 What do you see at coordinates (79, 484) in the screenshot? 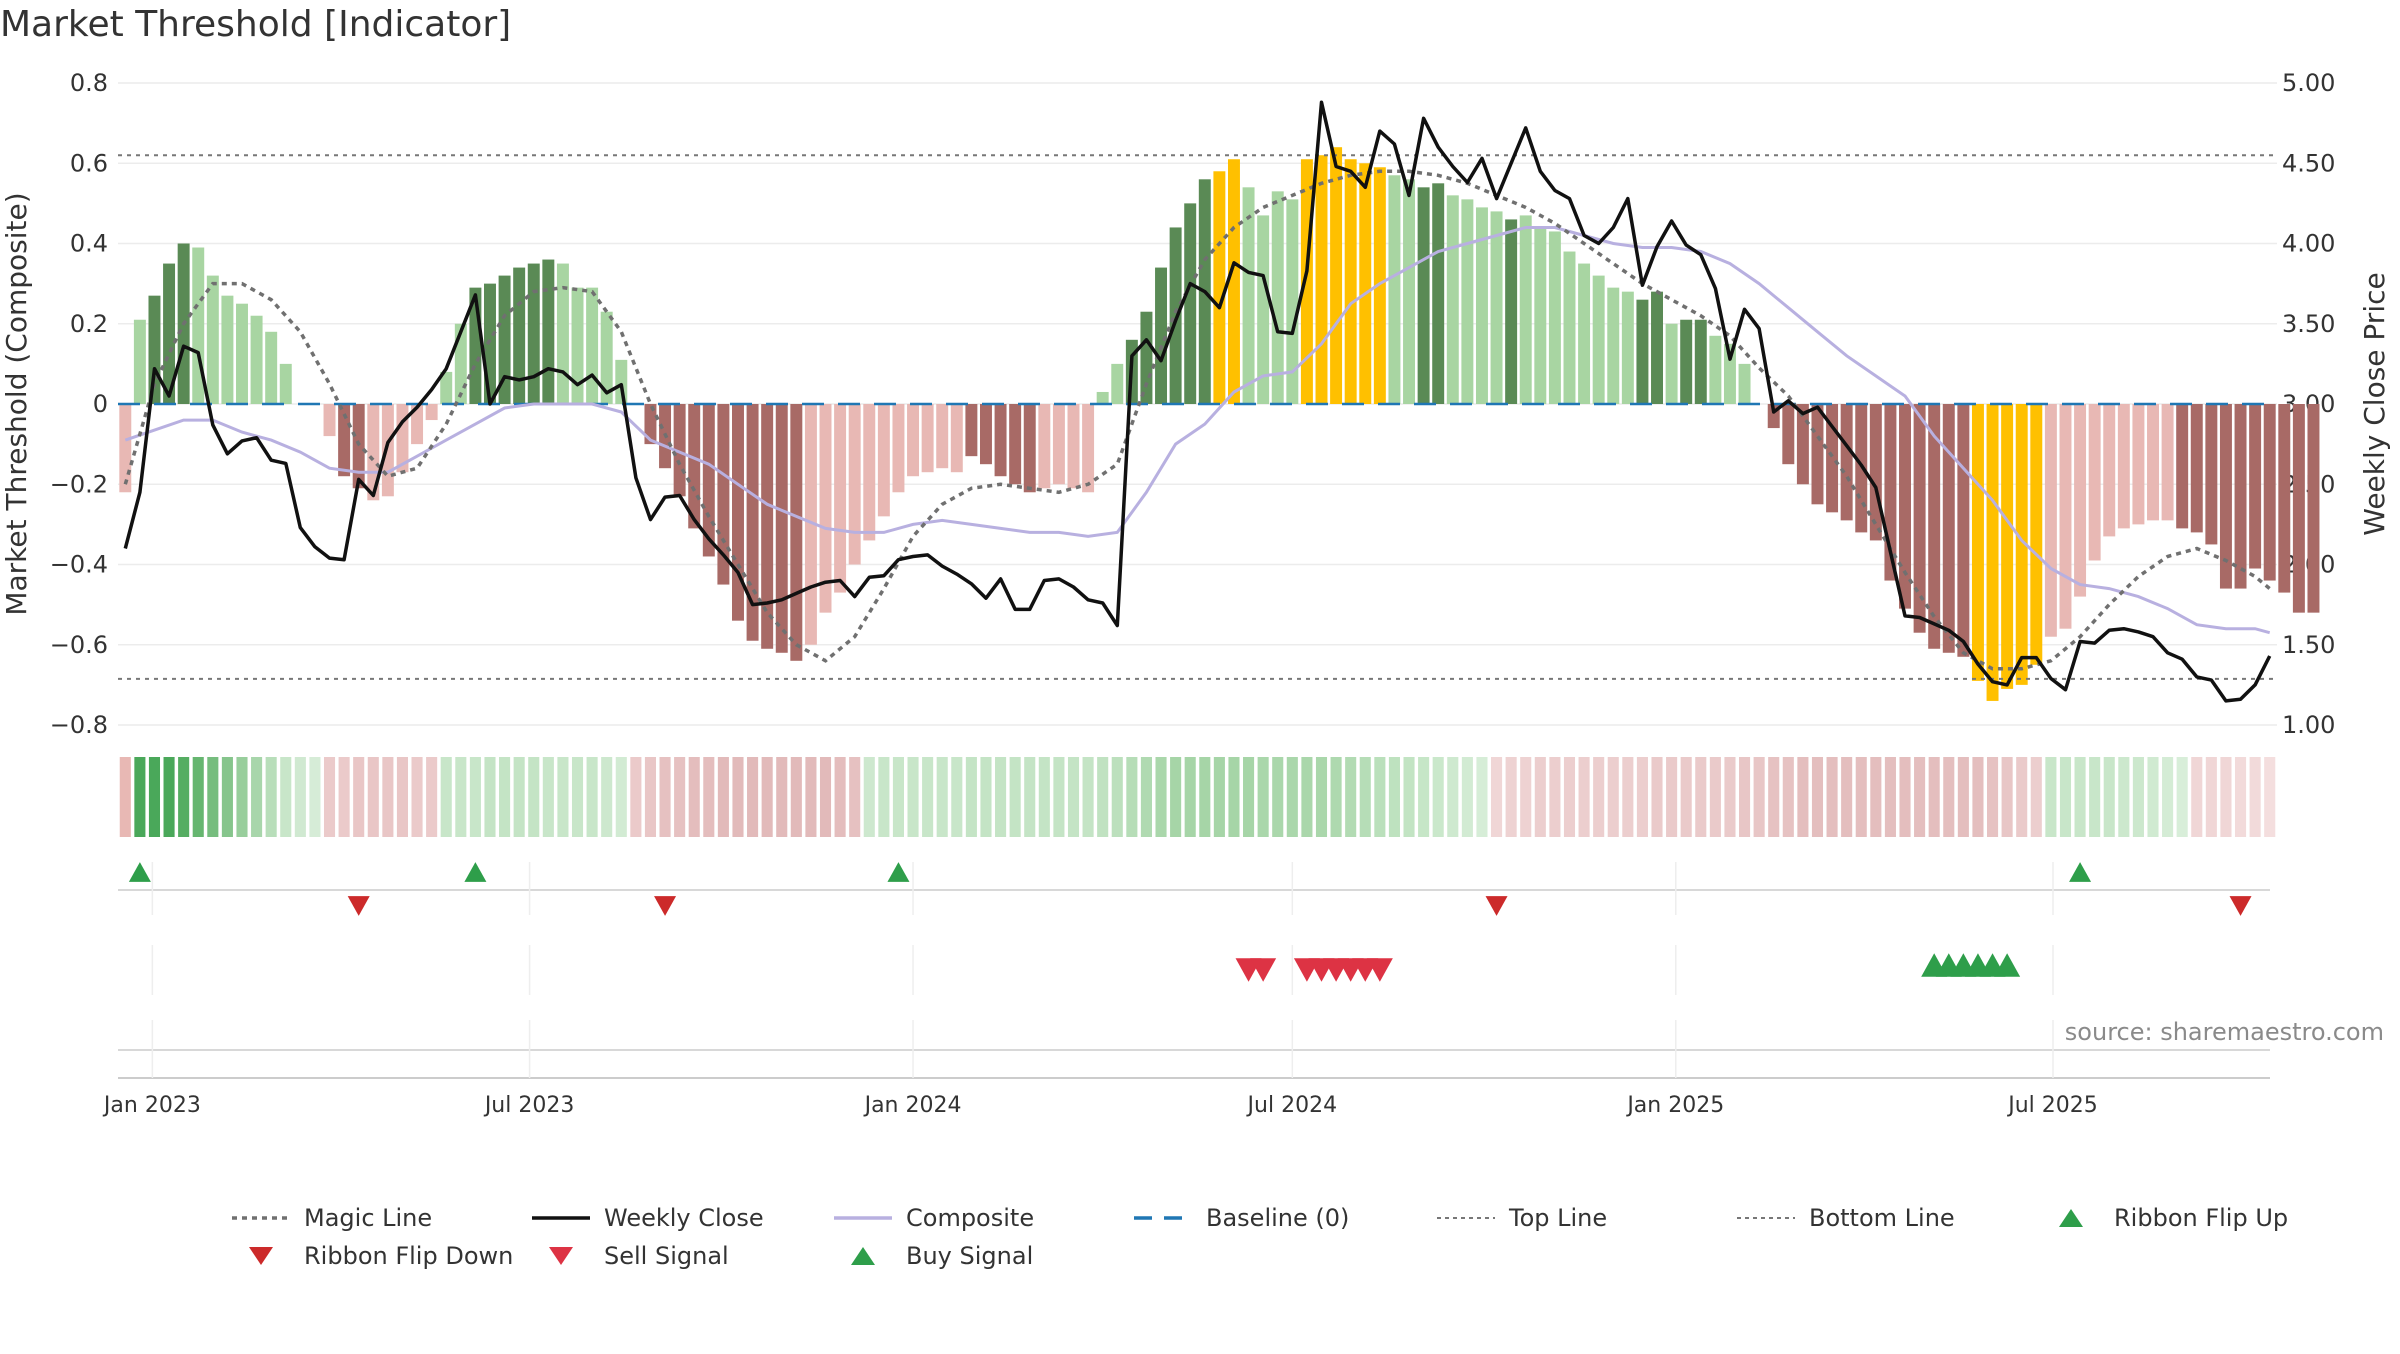
I see `y-tick-label: −0.2` at bounding box center [79, 484].